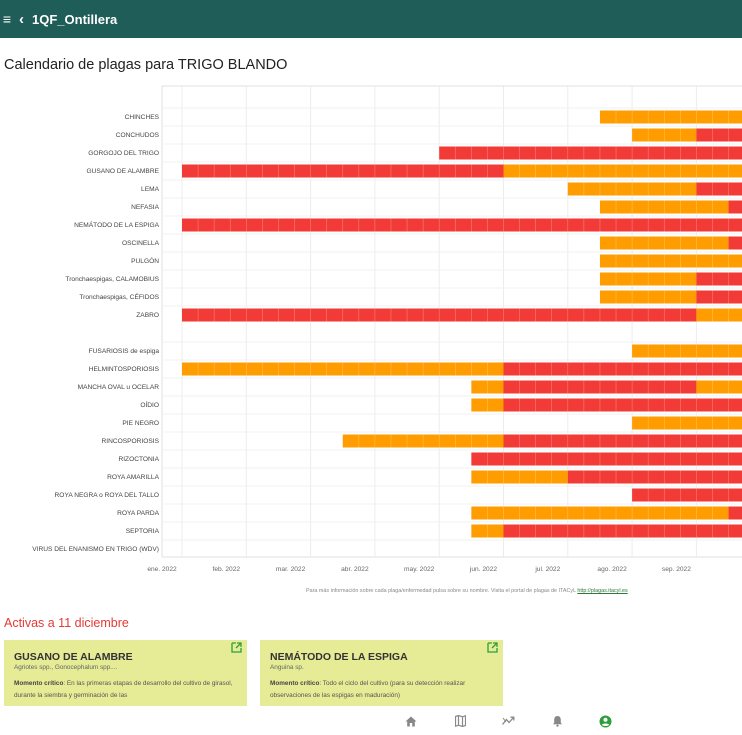  Describe the element at coordinates (508, 721) in the screenshot. I see `trending-icon` at that location.